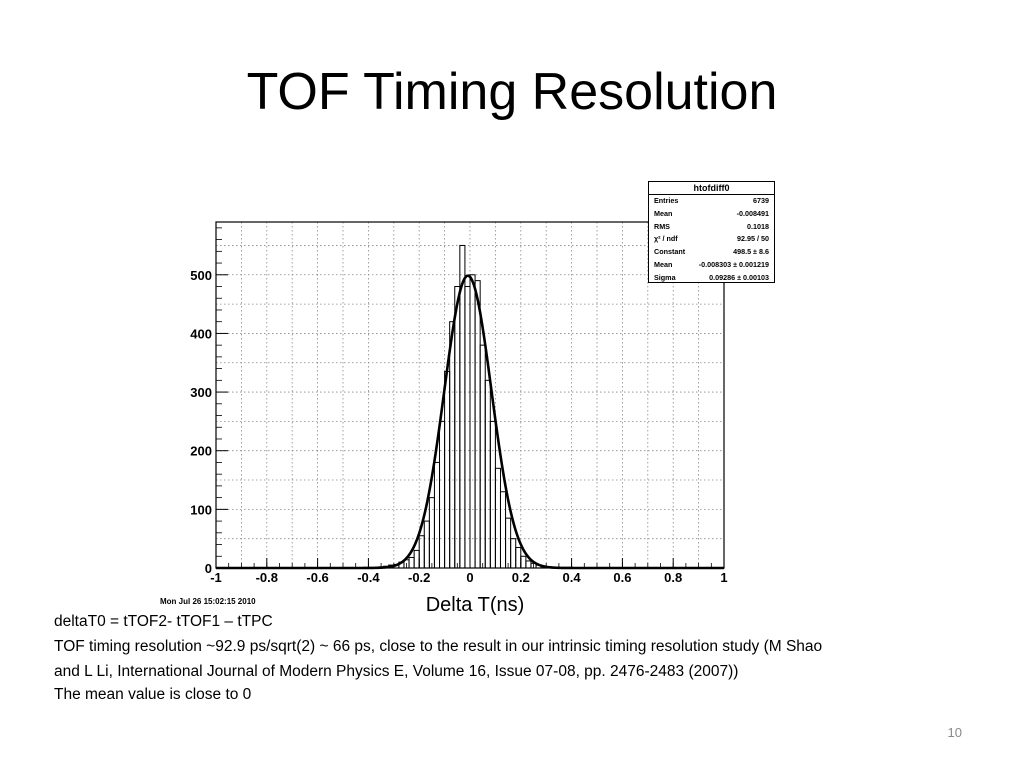  What do you see at coordinates (153, 694) in the screenshot?
I see `note-line: The mean value is close to 0` at bounding box center [153, 694].